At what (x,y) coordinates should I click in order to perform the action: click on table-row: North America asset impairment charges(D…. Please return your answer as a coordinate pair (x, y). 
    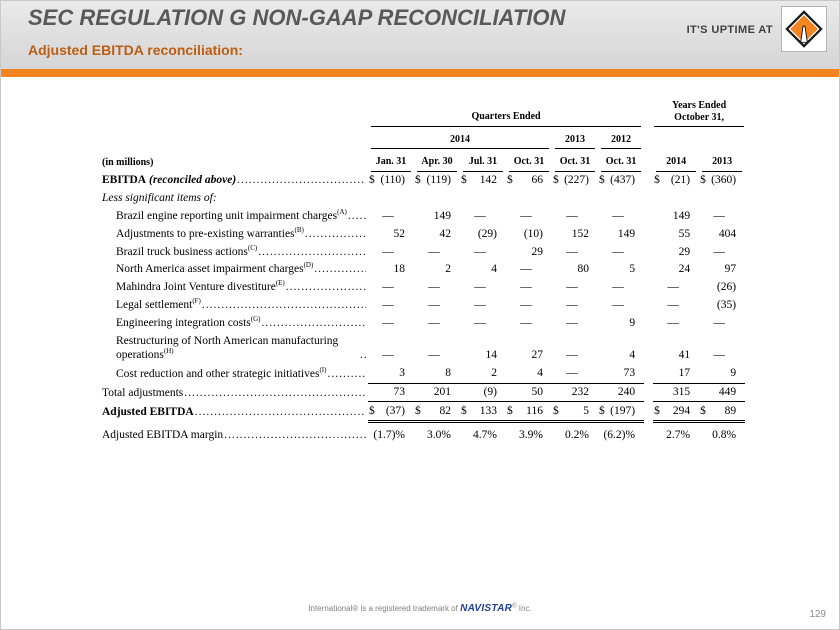
    Looking at the image, I should click on (423, 270).